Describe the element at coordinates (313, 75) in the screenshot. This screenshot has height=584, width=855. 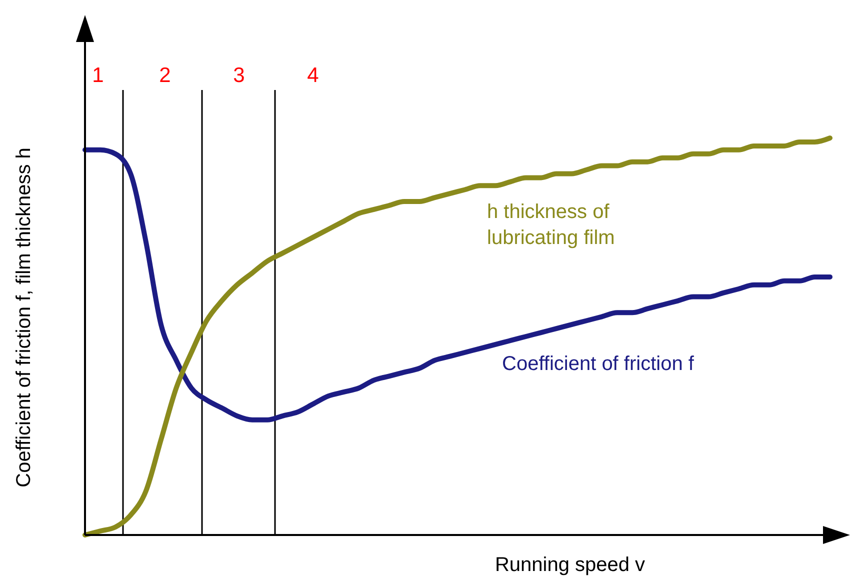
I see `text: 4` at that location.